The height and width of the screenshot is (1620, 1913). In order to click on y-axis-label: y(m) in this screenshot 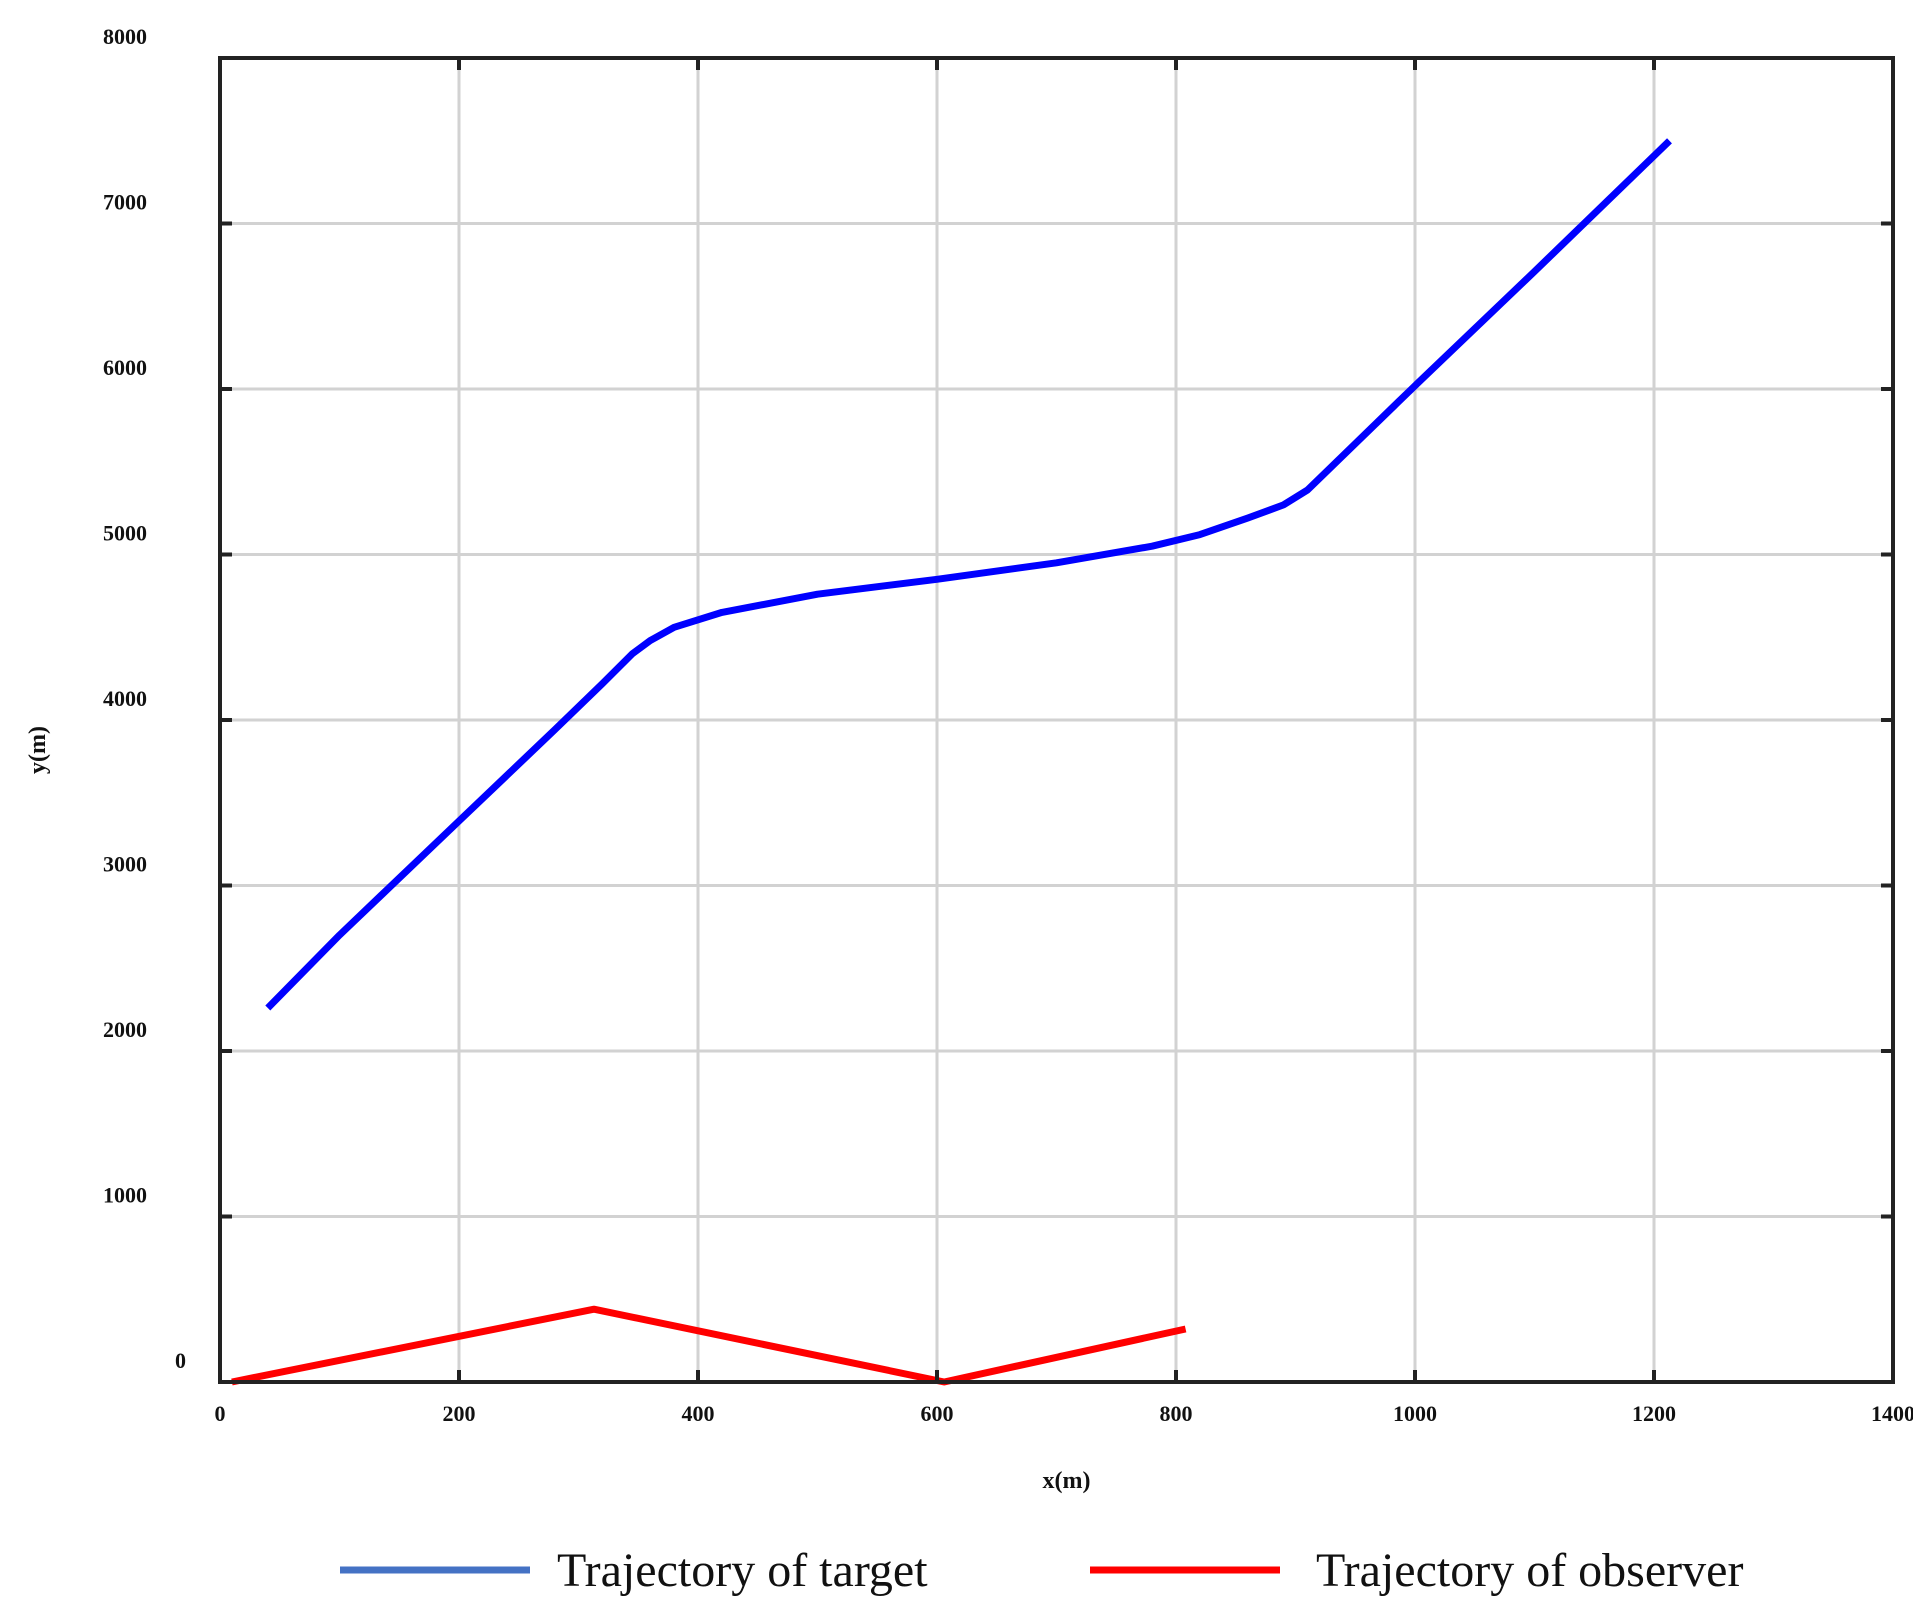, I will do `click(38, 750)`.